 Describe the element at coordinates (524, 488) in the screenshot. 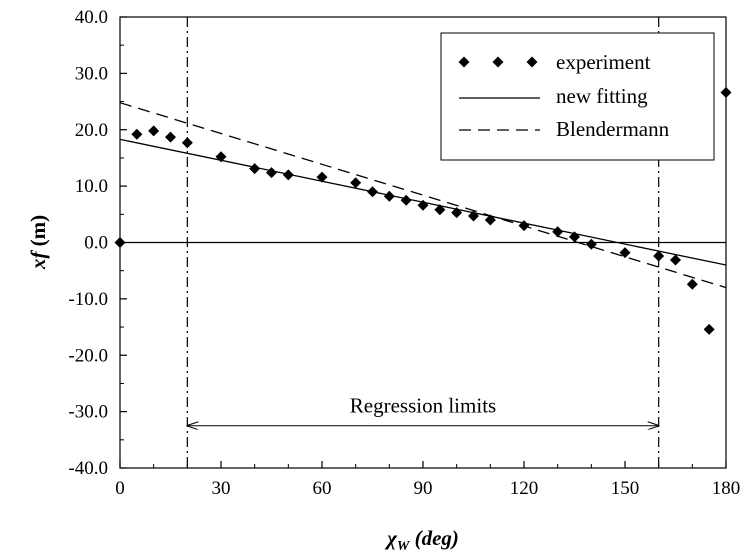

I see `x-tick-label: 120` at that location.